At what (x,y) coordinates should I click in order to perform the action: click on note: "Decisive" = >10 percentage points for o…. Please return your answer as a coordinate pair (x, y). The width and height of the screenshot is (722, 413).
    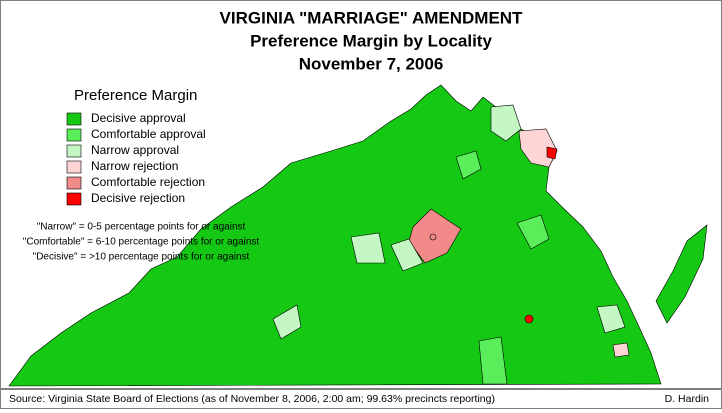
    Looking at the image, I should click on (141, 257).